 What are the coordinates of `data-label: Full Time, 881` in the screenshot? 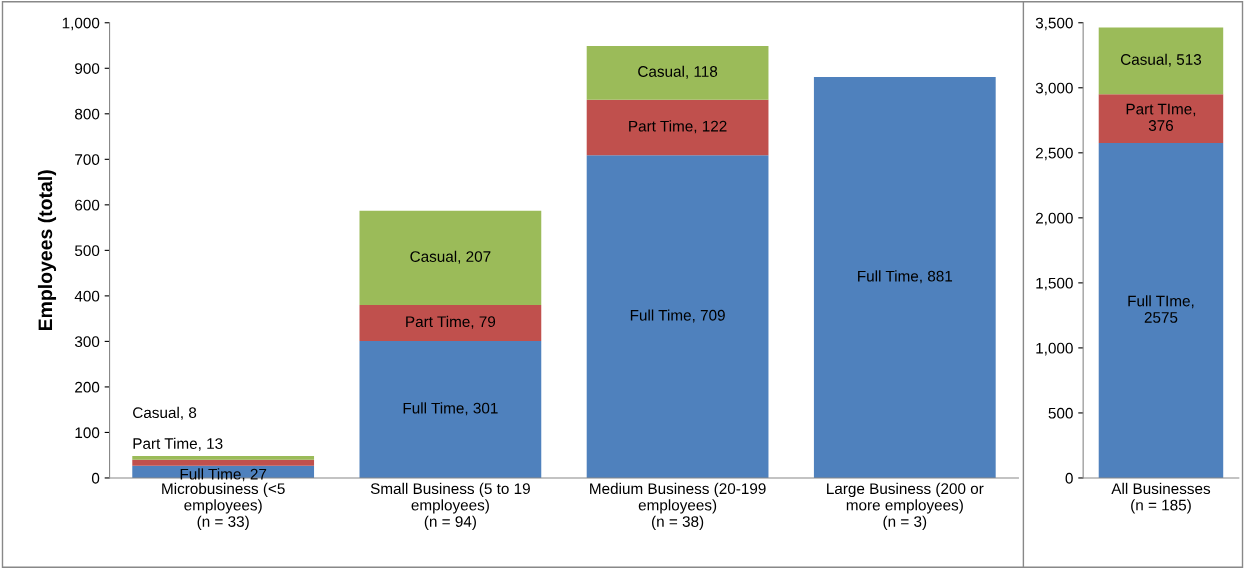 It's located at (905, 277).